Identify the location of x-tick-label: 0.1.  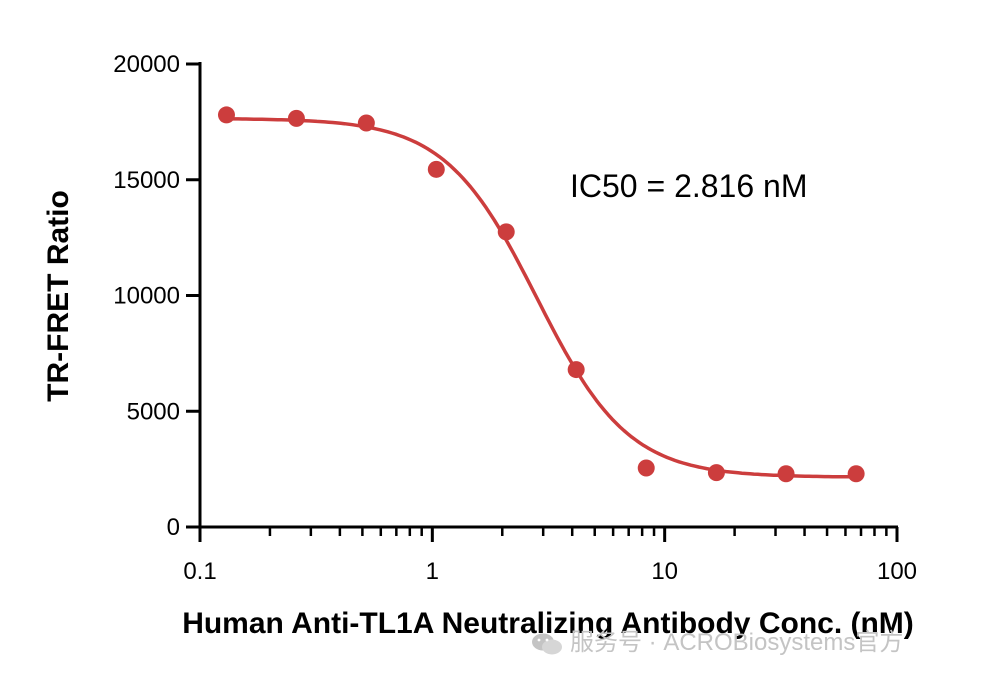
(199, 571).